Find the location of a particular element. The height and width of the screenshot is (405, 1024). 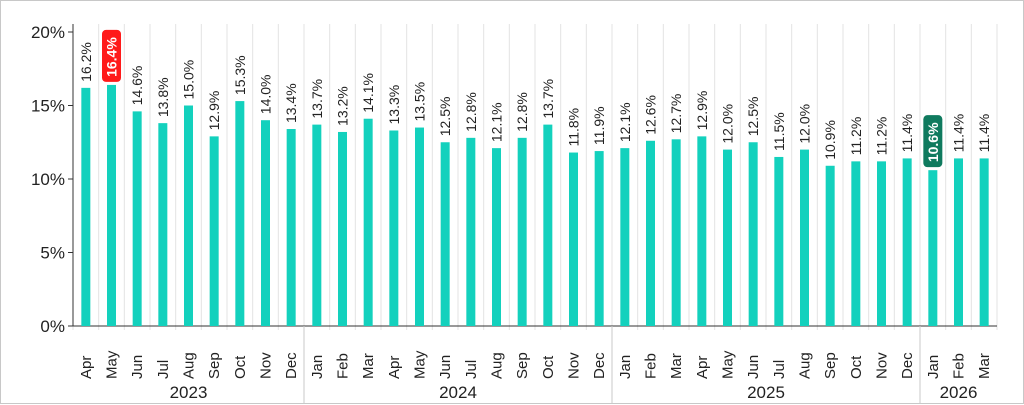

data-label: 15.3% is located at coordinates (240, 75).